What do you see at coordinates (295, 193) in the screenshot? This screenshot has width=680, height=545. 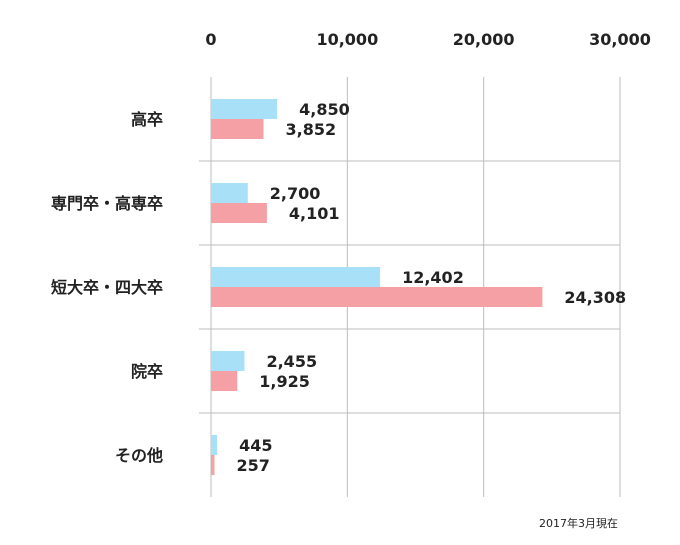 I see `value-label: 2,700` at bounding box center [295, 193].